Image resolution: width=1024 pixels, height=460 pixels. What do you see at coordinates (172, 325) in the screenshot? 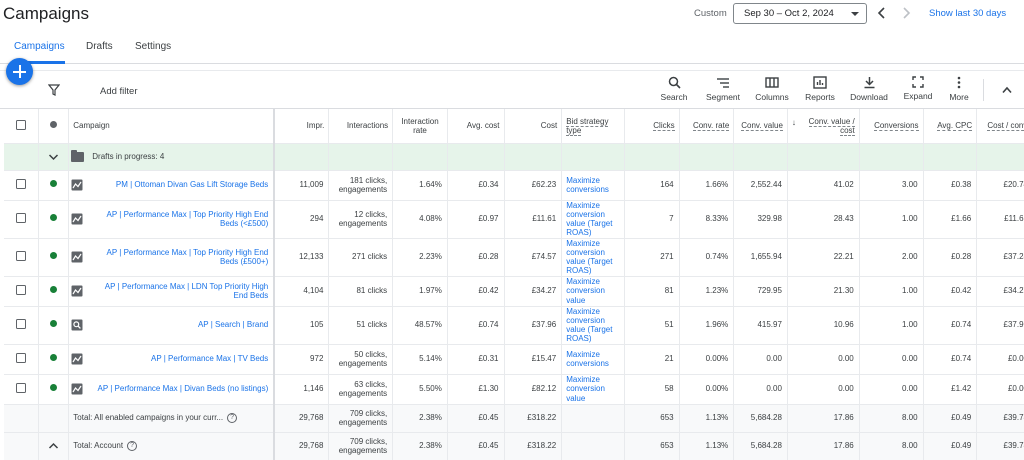
I see `campaign-cell: AP | Search | Brand` at bounding box center [172, 325].